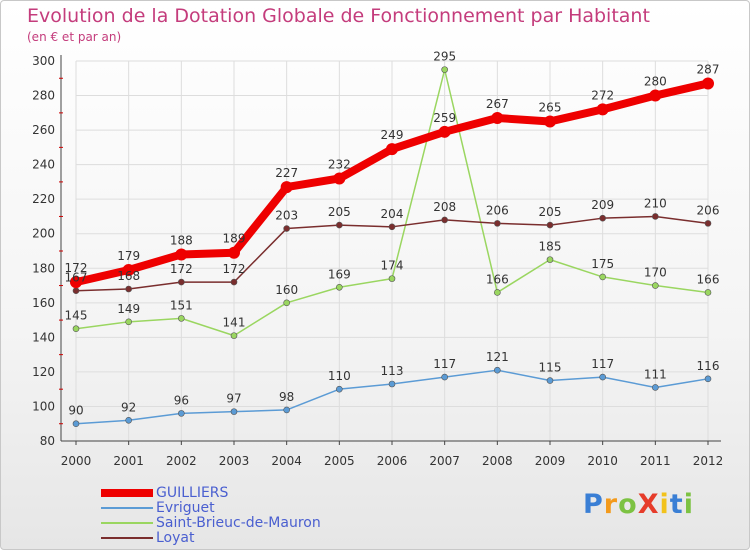 This screenshot has height=550, width=750. I want to click on x-tick-label: 2010, so click(602, 461).